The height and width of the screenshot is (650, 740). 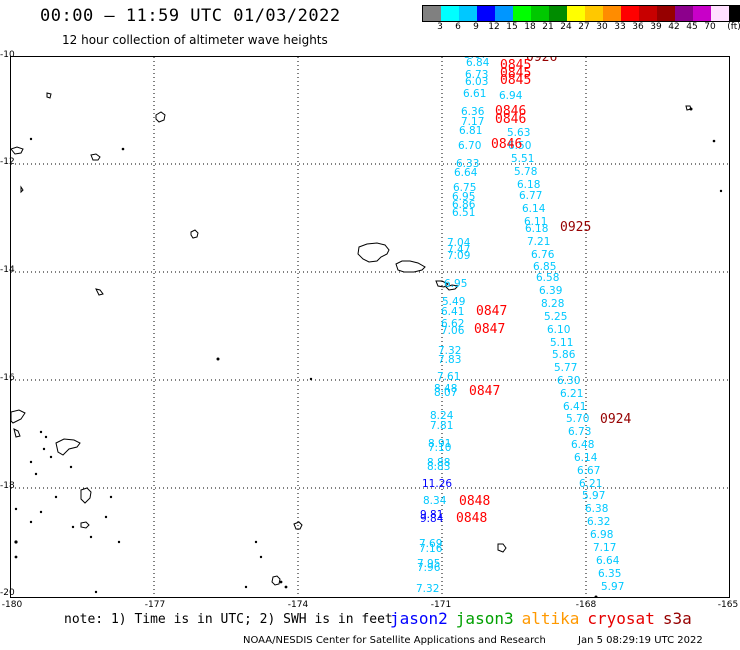 I want to click on wave-height-value: 6.76, so click(x=543, y=255).